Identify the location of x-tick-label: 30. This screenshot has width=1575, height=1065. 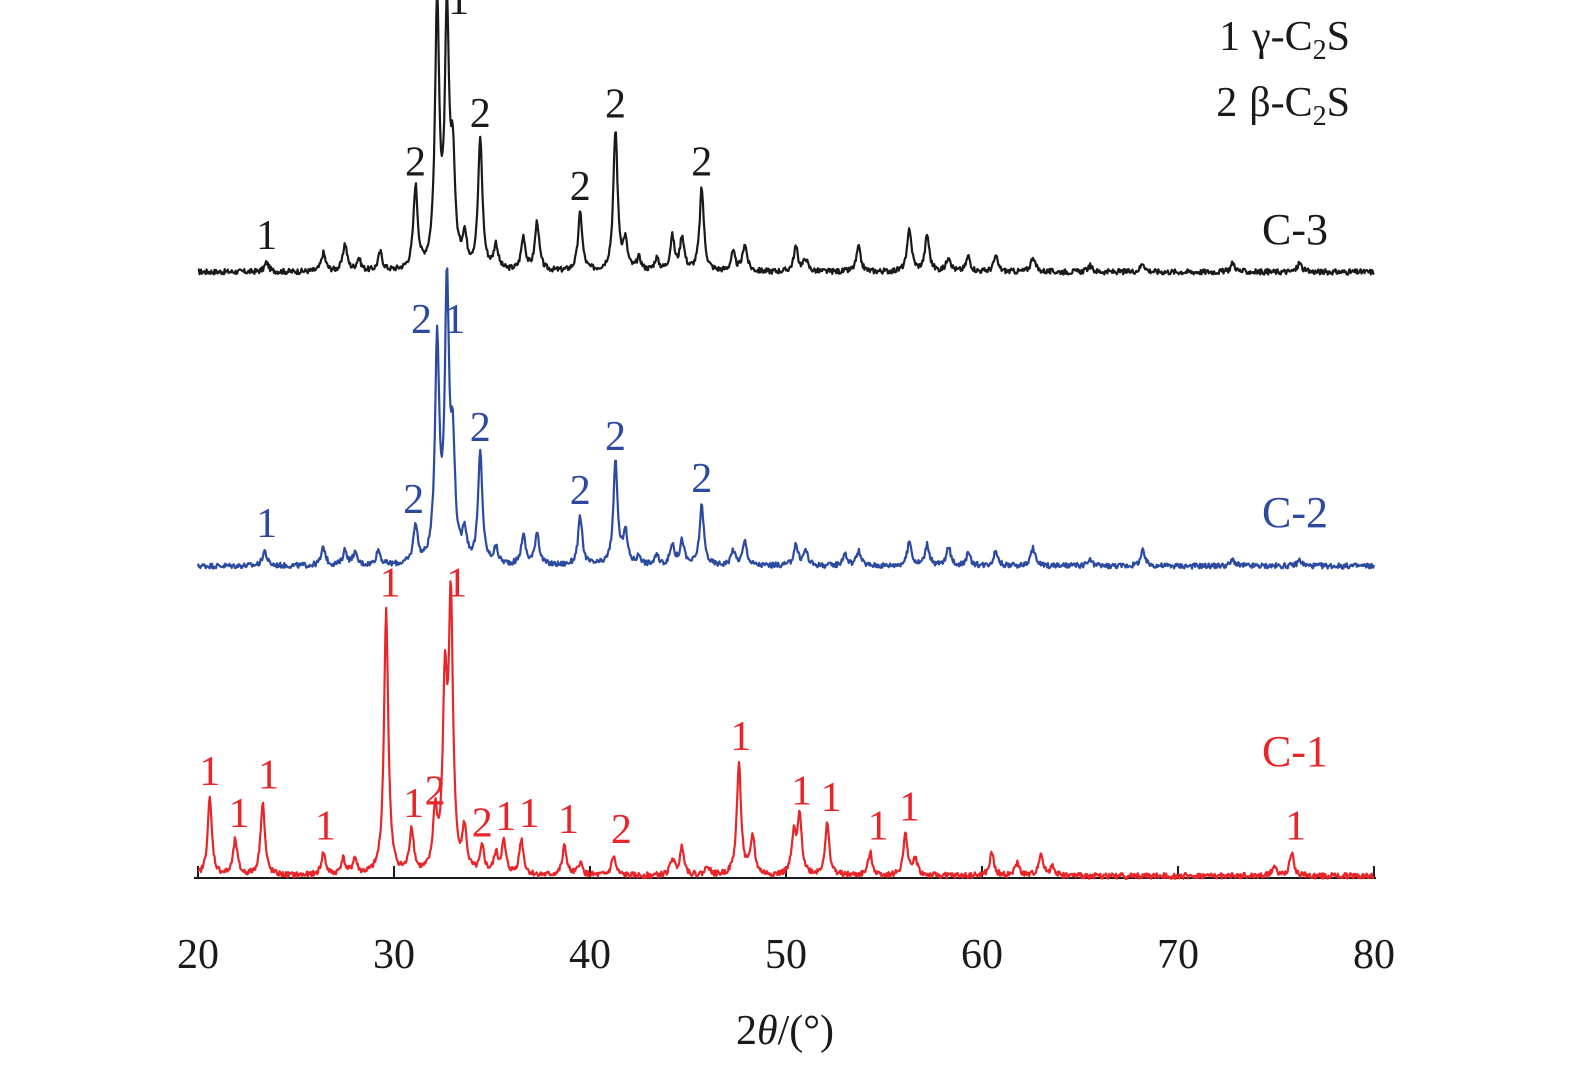
(394, 955).